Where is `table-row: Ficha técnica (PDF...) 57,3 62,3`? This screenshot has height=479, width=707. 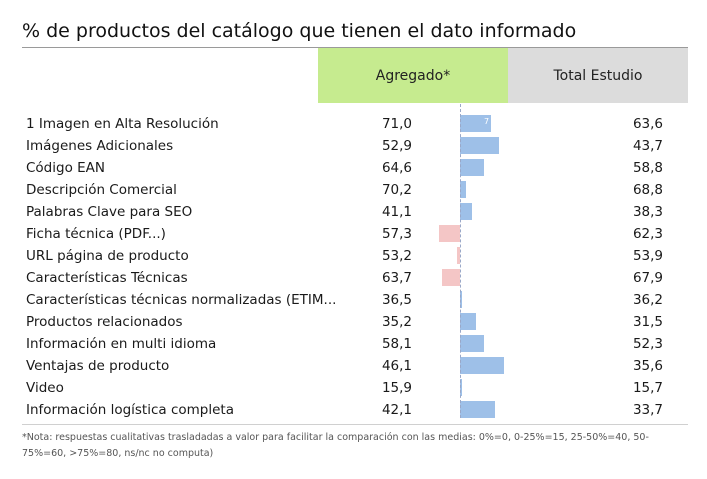
table-row: Ficha técnica (PDF...) 57,3 62,3 is located at coordinates (355, 234).